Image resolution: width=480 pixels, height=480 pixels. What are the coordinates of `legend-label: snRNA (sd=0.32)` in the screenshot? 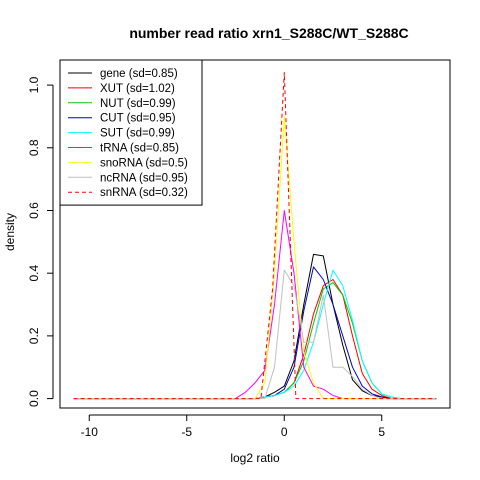 It's located at (144, 193).